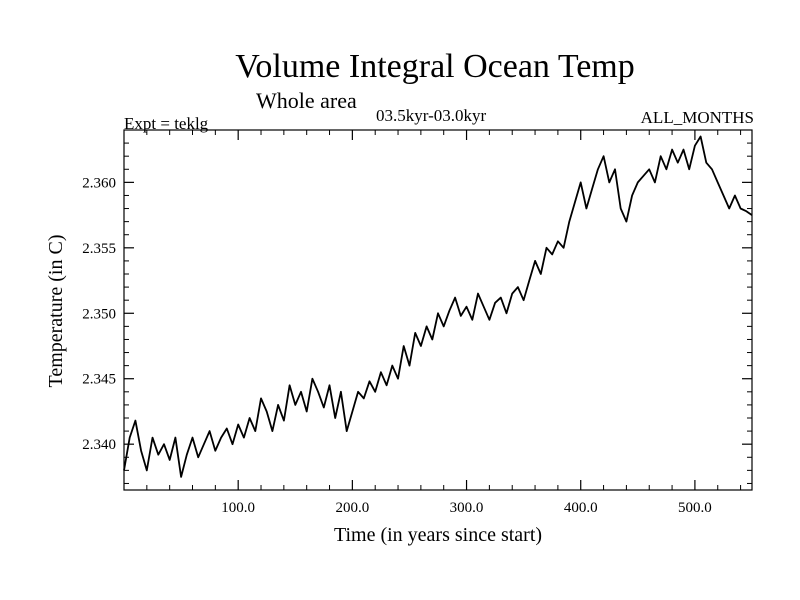 This screenshot has width=800, height=600. I want to click on chart-subtitle: Whole area, so click(306, 100).